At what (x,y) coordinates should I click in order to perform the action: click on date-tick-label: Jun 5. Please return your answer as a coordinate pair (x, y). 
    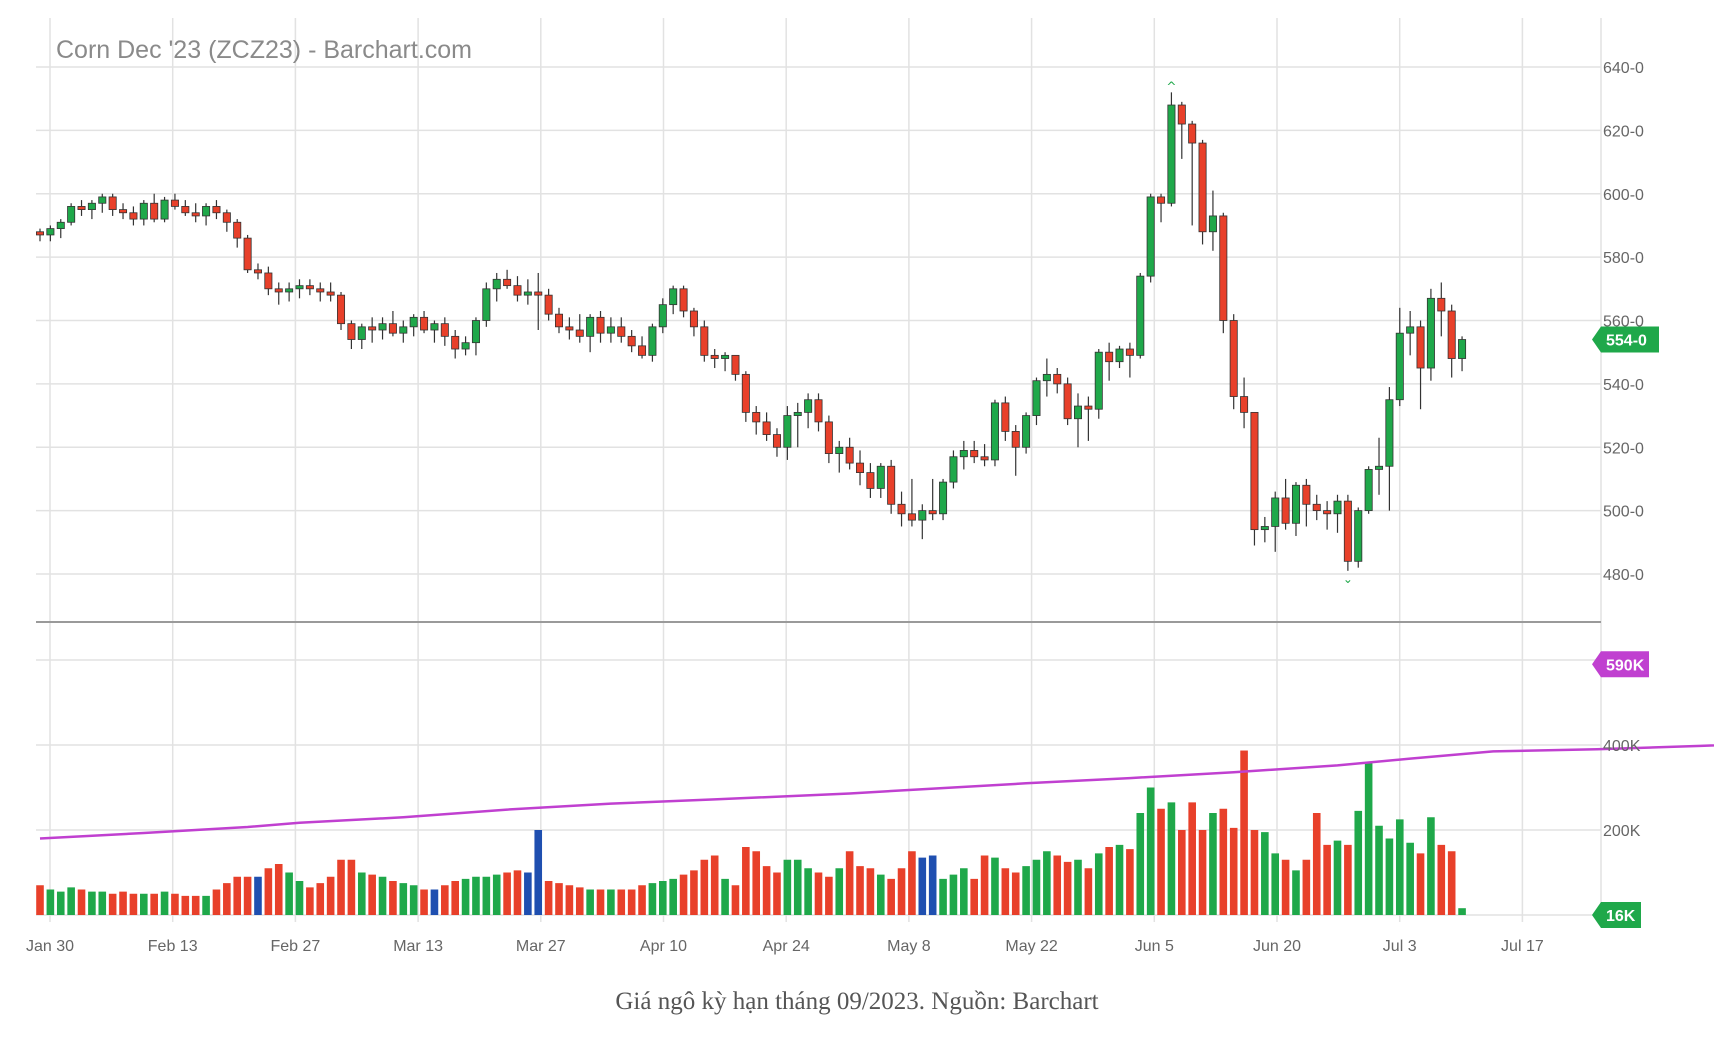
    Looking at the image, I should click on (1154, 946).